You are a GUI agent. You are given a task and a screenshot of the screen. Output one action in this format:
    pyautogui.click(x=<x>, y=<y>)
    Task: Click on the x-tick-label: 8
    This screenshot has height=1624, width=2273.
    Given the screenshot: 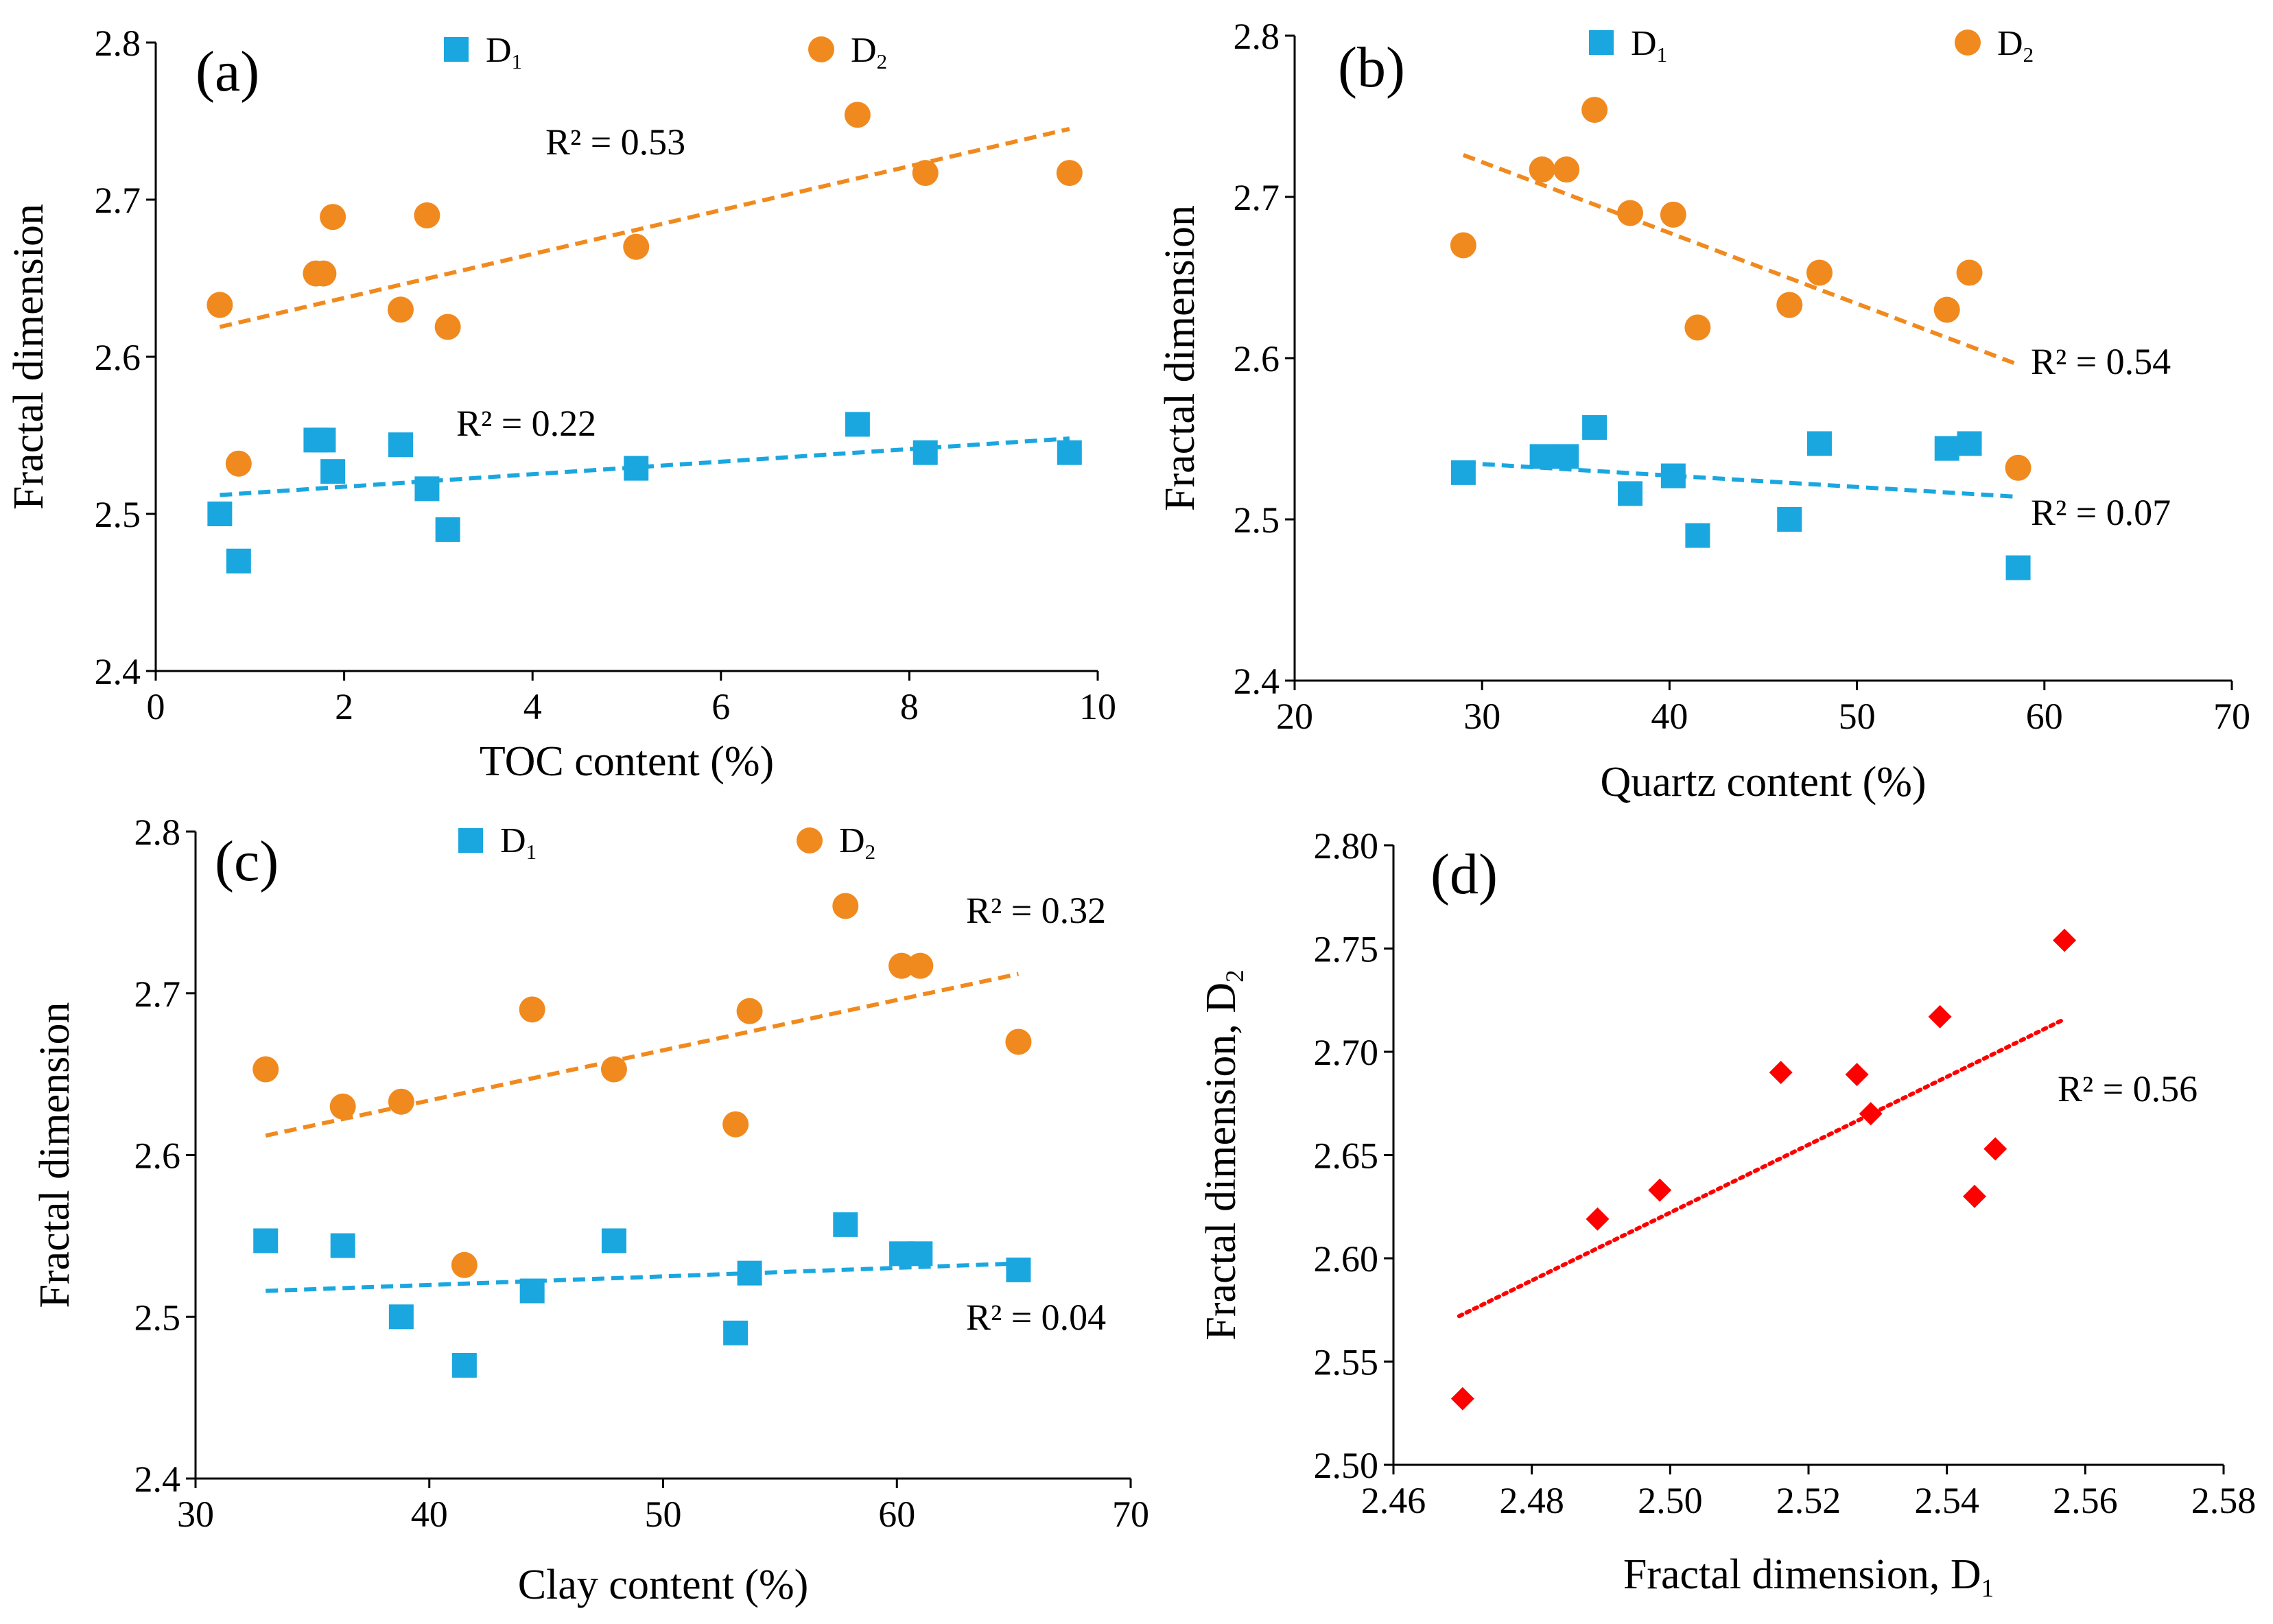 What is the action you would take?
    pyautogui.click(x=910, y=706)
    